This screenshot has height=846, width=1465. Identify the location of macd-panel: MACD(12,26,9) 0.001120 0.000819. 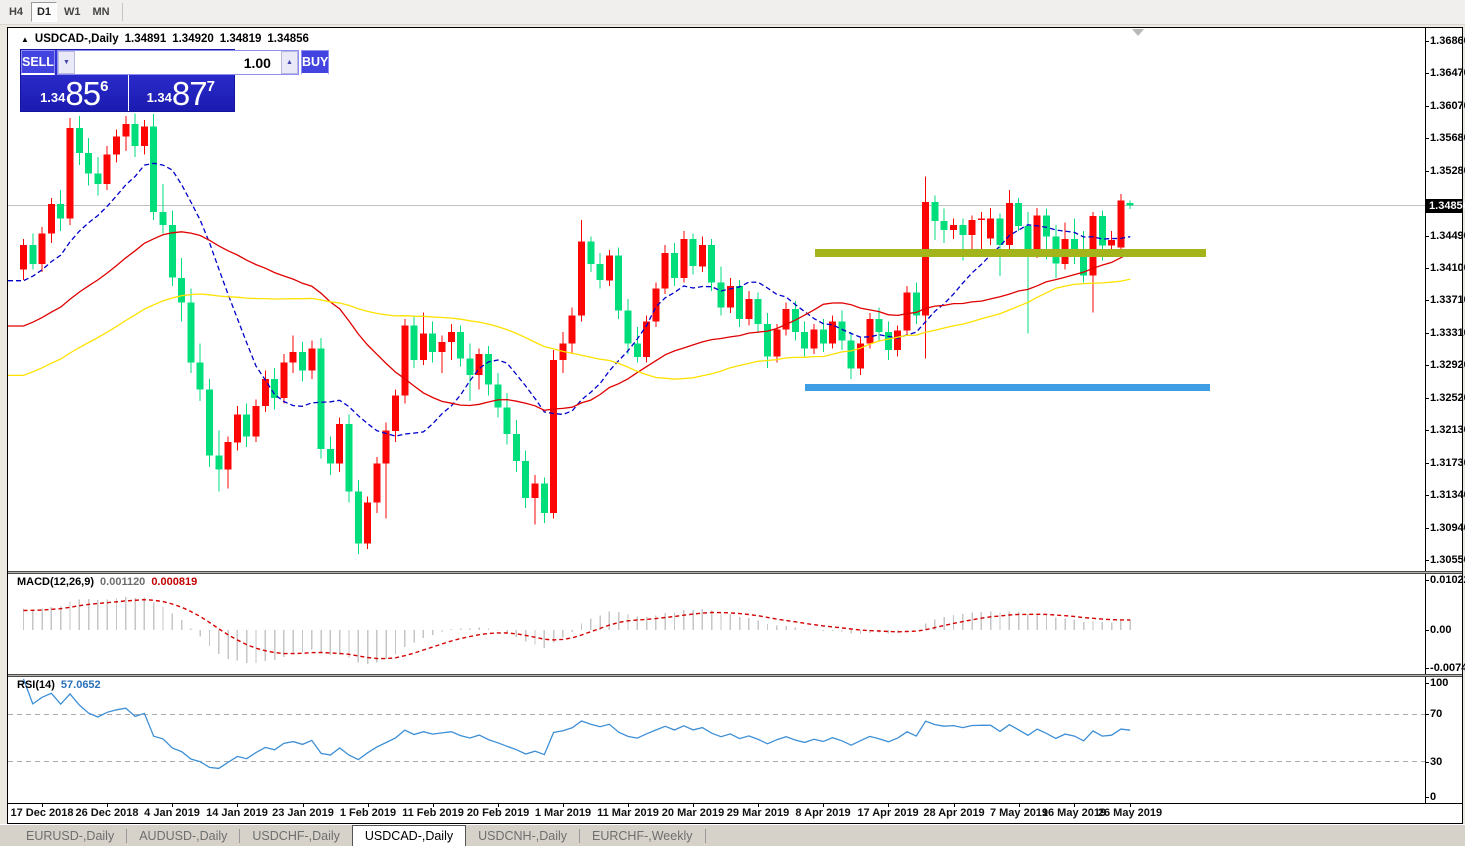
(717, 624).